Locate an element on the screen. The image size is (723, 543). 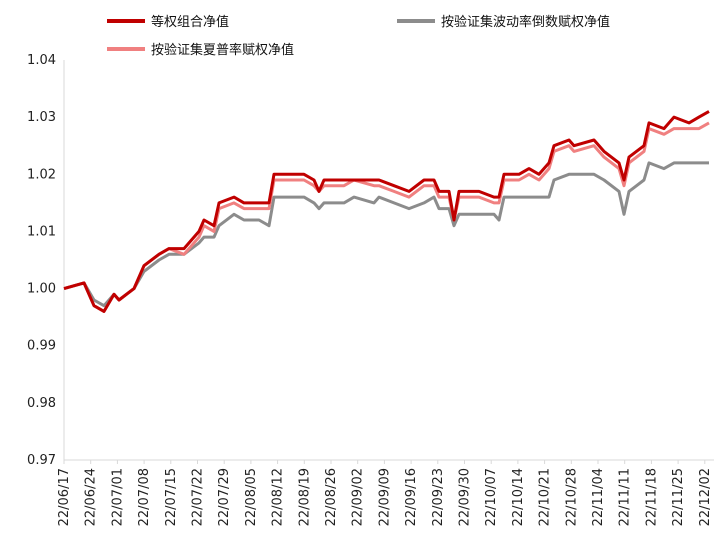
x-tick-label: 22/07/08 is located at coordinates (144, 497).